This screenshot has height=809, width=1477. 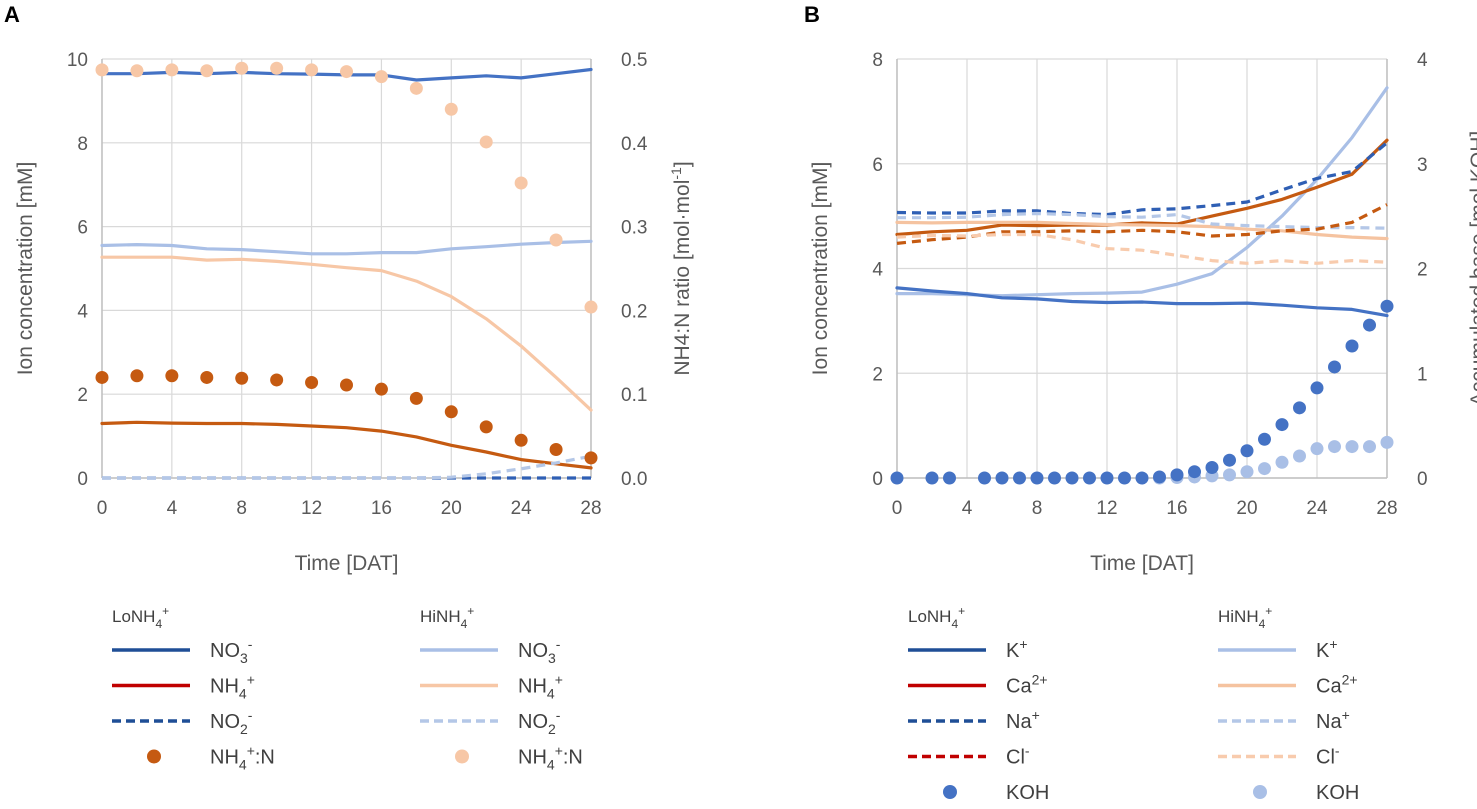 I want to click on y2-axis-title-end: ], so click(x=682, y=164).